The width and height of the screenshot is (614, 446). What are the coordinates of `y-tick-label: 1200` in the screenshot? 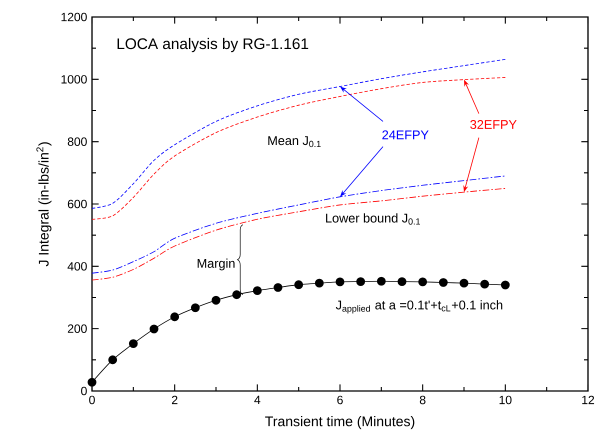 It's located at (74, 17).